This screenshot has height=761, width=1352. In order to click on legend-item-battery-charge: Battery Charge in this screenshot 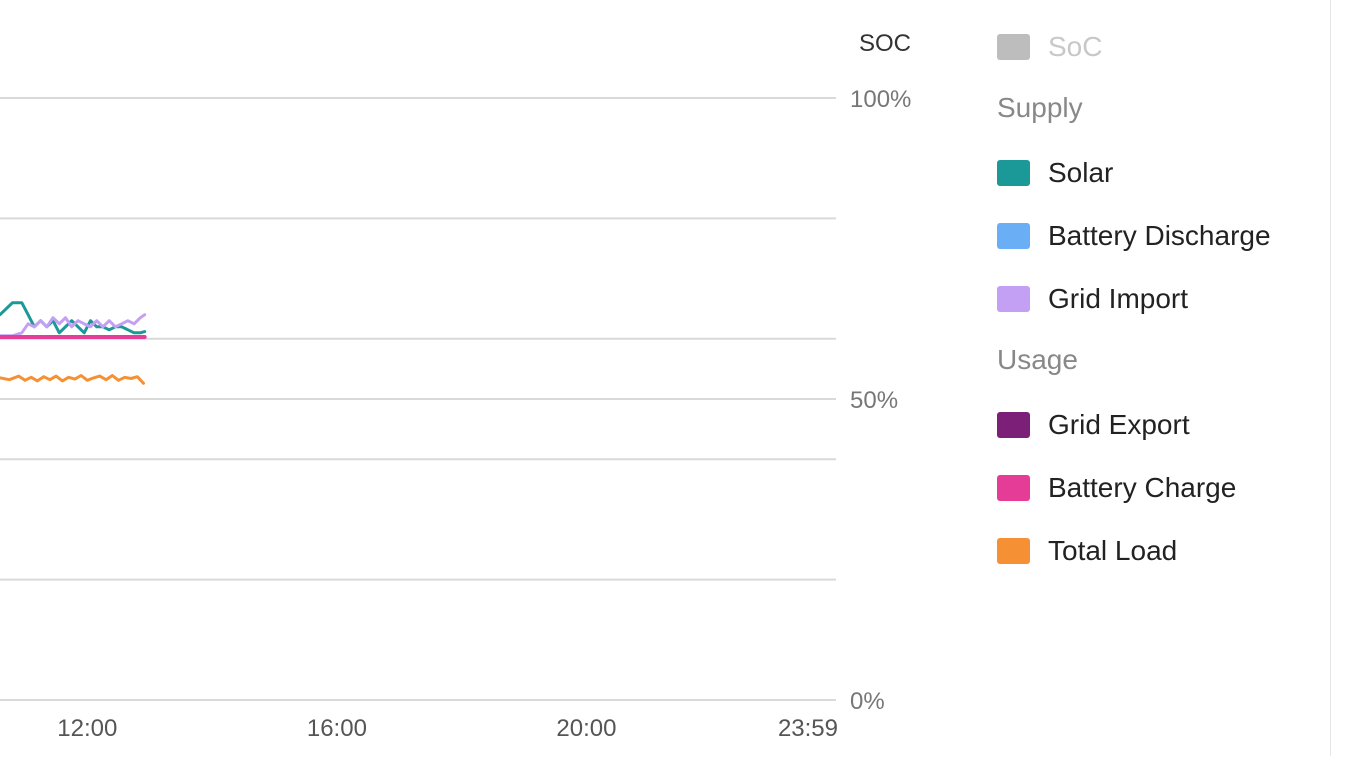, I will do `click(1116, 488)`.